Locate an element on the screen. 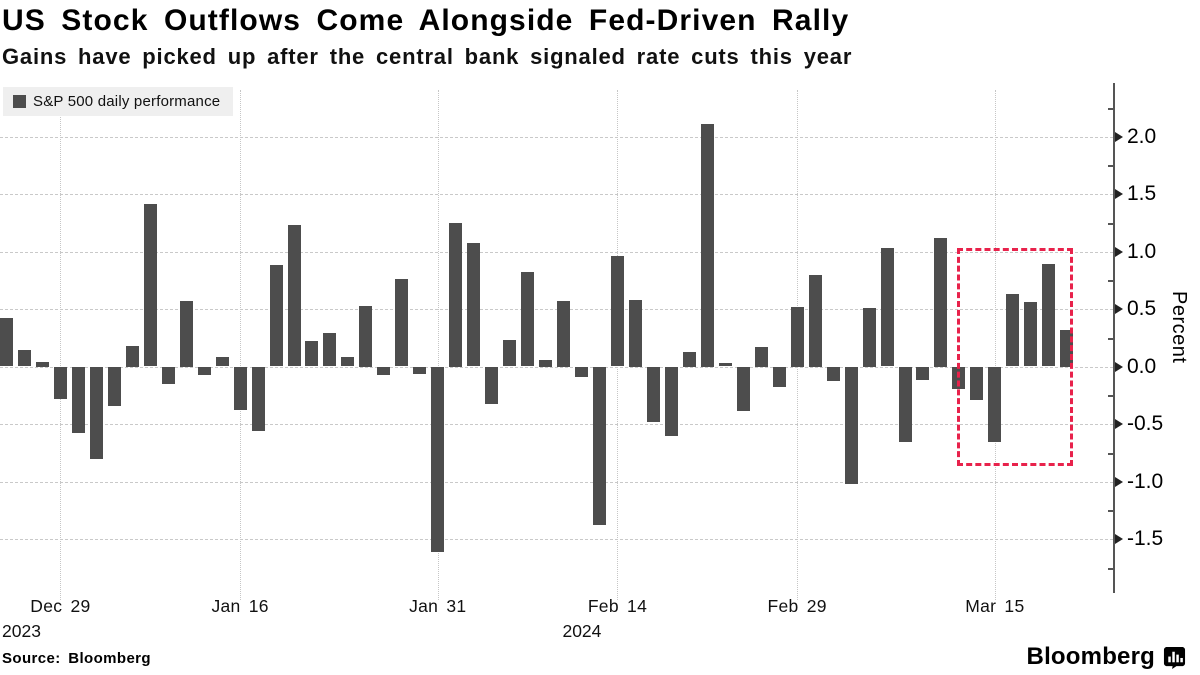  y-tick-label: 0.0 is located at coordinates (1142, 366).